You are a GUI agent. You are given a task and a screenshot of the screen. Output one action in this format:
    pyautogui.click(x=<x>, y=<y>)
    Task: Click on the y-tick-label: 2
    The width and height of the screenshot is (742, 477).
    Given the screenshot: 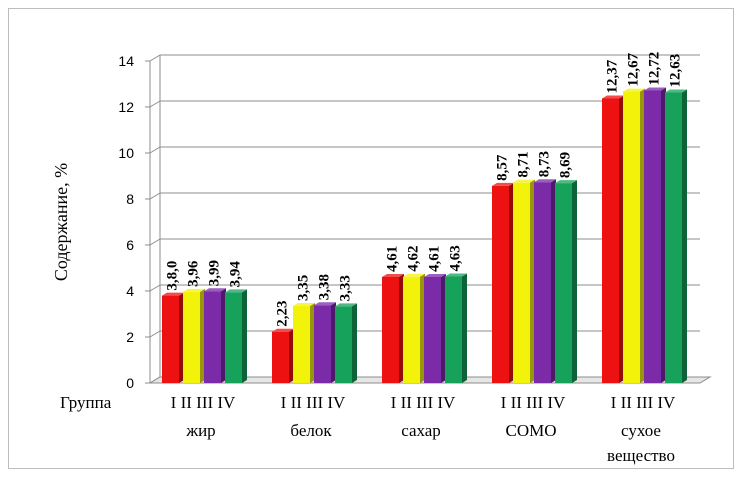 What is the action you would take?
    pyautogui.click(x=130, y=337)
    